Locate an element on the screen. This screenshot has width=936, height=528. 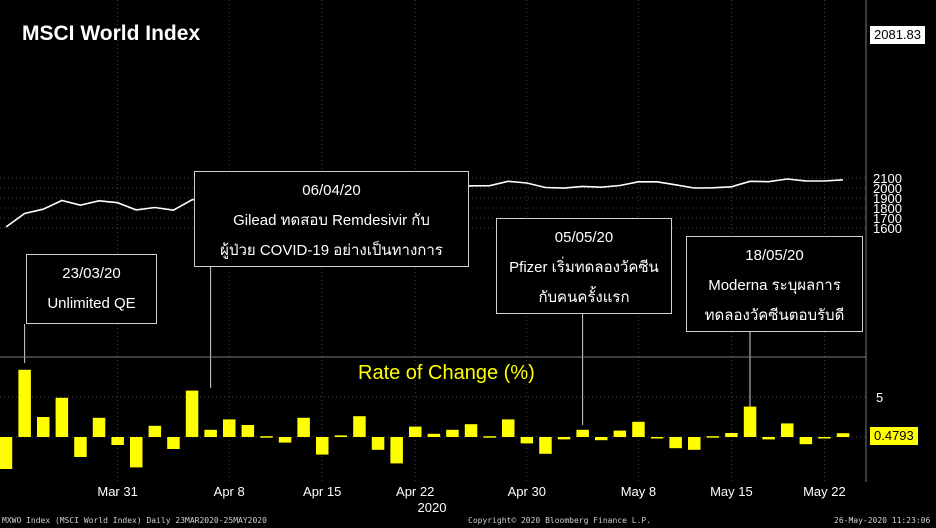
x-year-label: 2020 is located at coordinates (432, 507).